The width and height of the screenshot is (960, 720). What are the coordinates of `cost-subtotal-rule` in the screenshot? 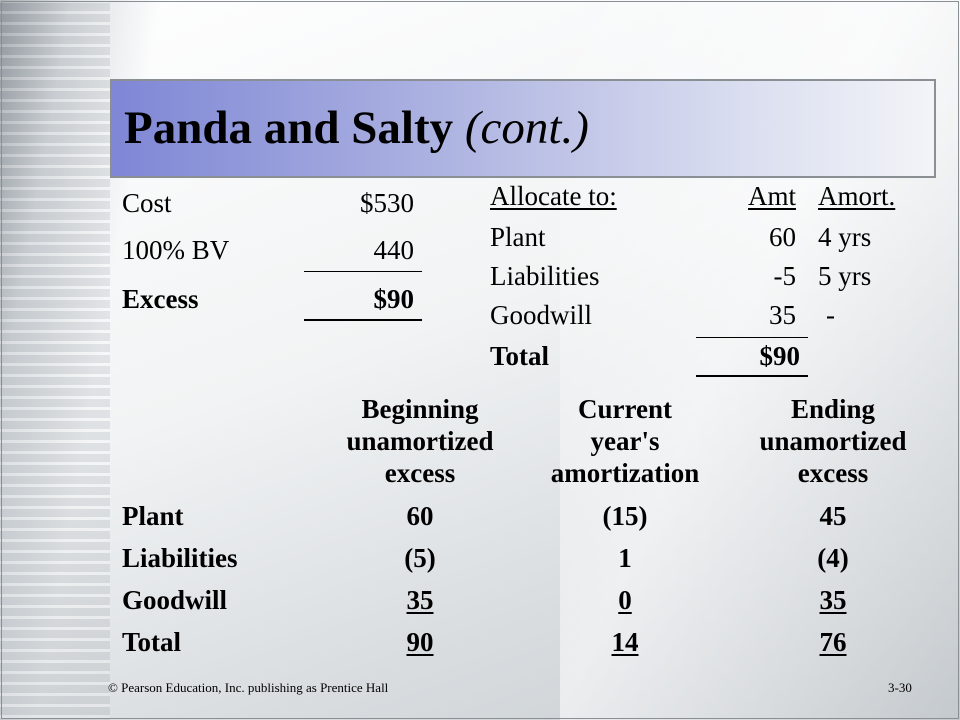 It's located at (363, 271).